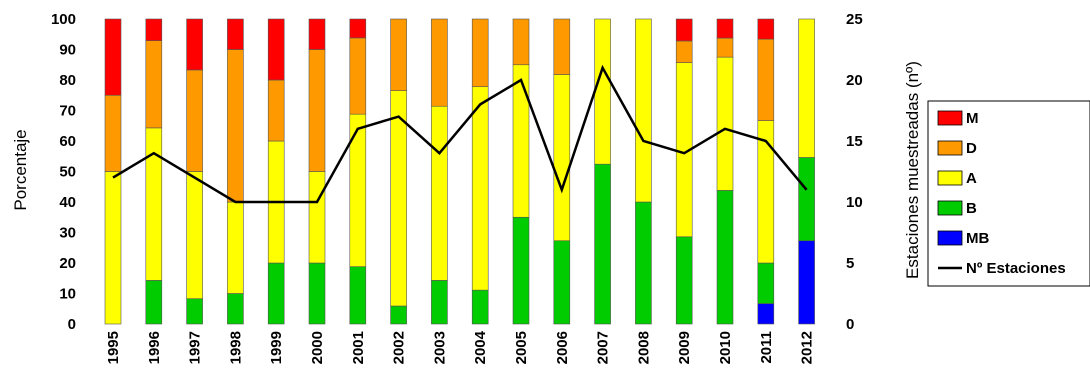 The width and height of the screenshot is (1090, 381). What do you see at coordinates (317, 293) in the screenshot?
I see `bar-segment-b-2000` at bounding box center [317, 293].